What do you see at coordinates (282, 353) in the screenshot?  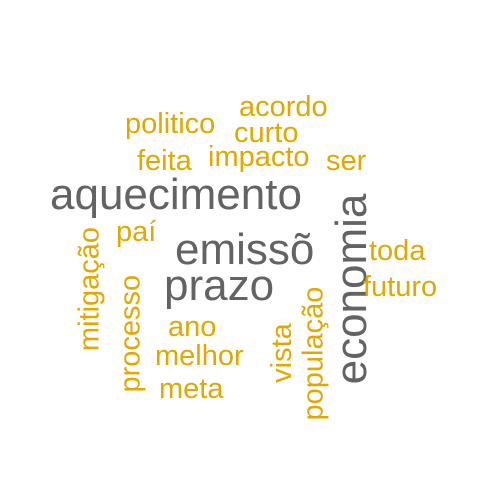 I see `word-vista: vista` at bounding box center [282, 353].